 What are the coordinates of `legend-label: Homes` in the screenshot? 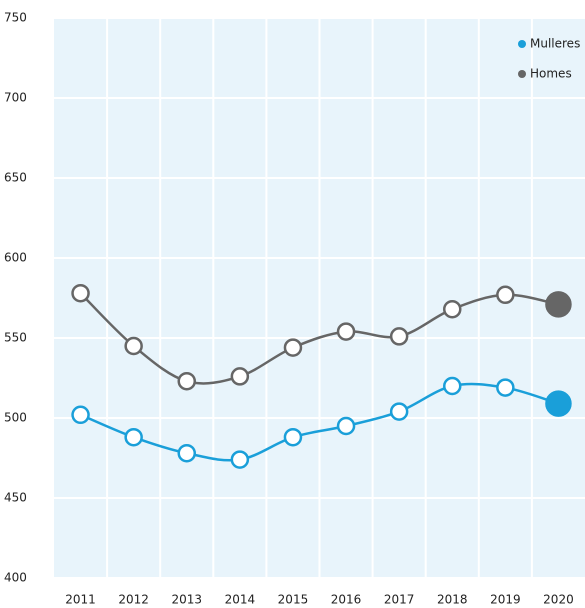 It's located at (551, 74).